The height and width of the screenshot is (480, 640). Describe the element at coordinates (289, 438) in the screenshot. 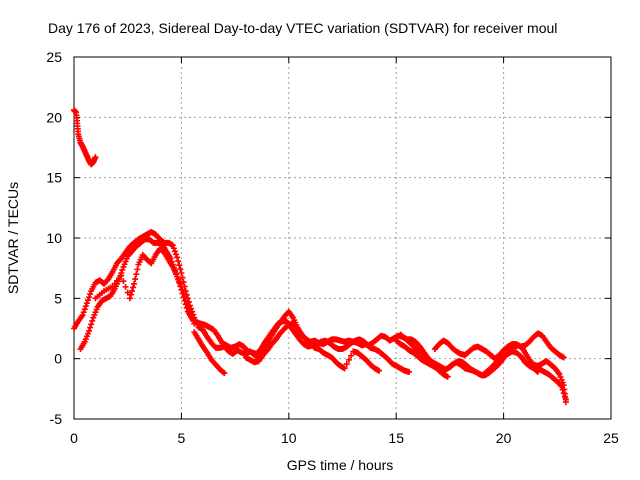

I see `x-tick-label: 10` at that location.